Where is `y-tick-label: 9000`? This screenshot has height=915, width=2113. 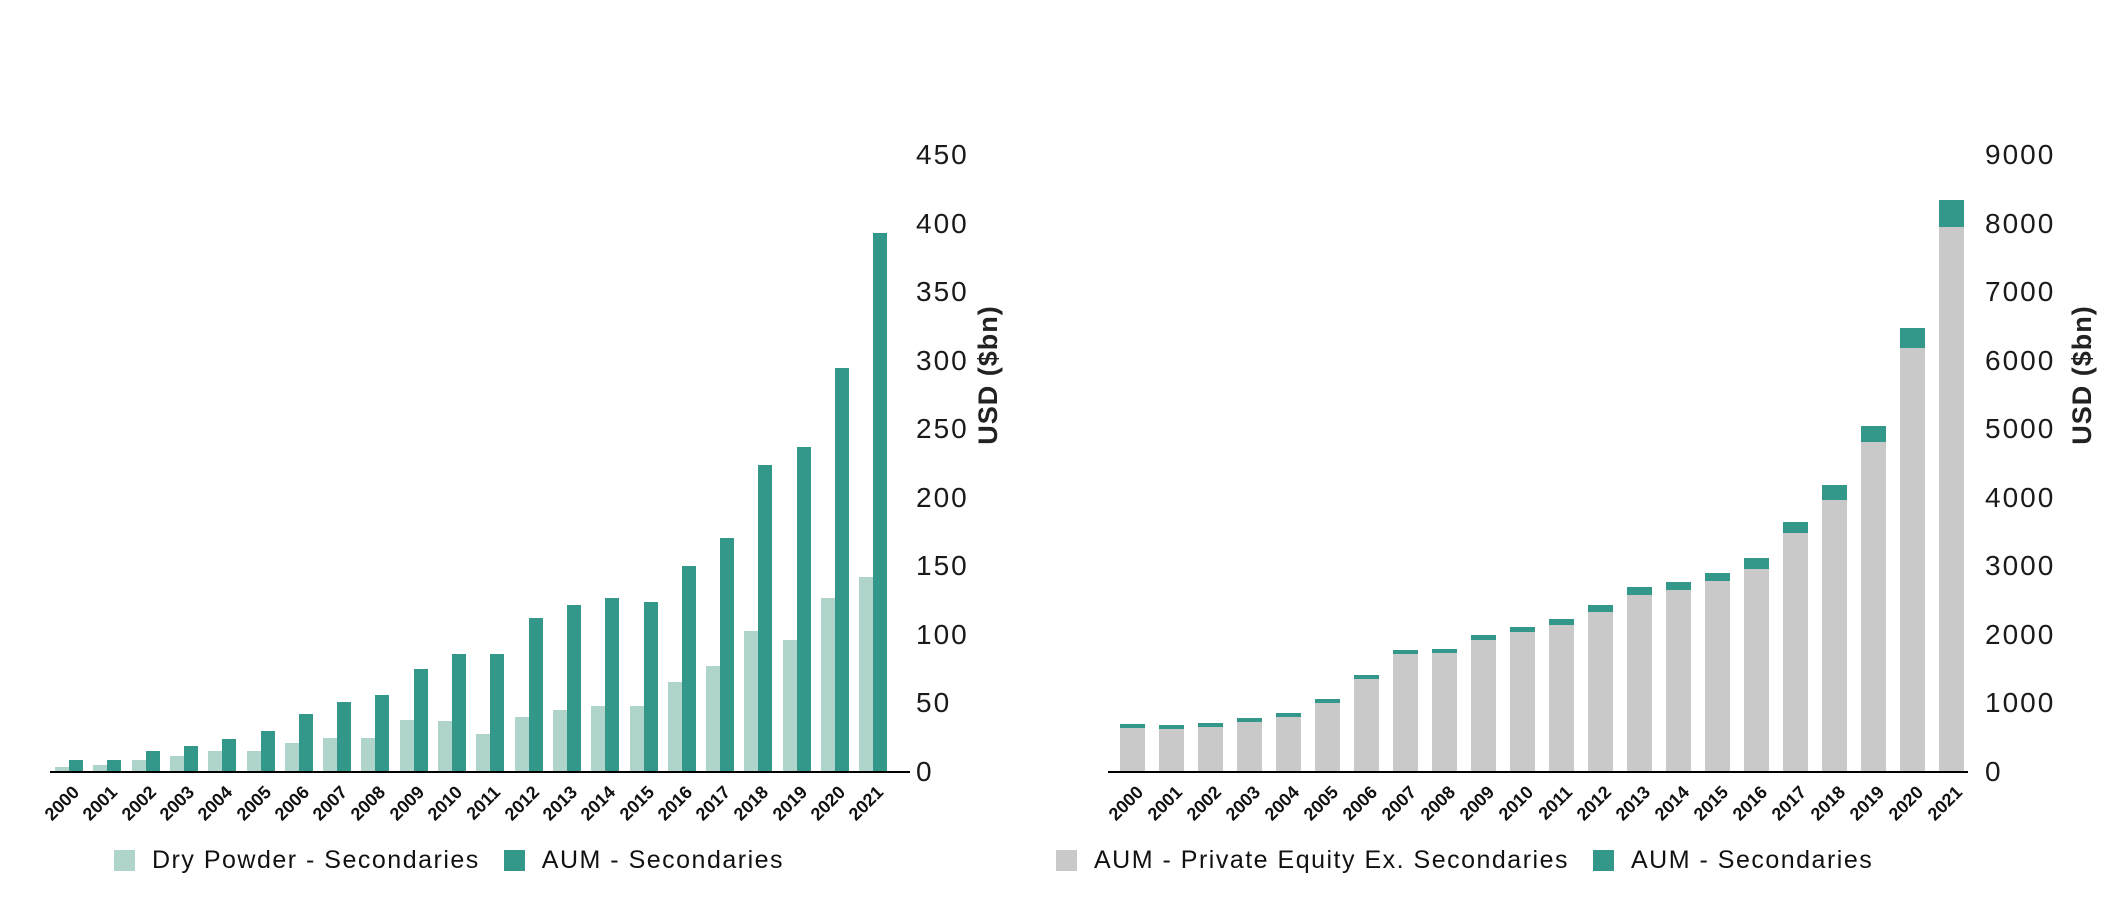 y-tick-label: 9000 is located at coordinates (2020, 154).